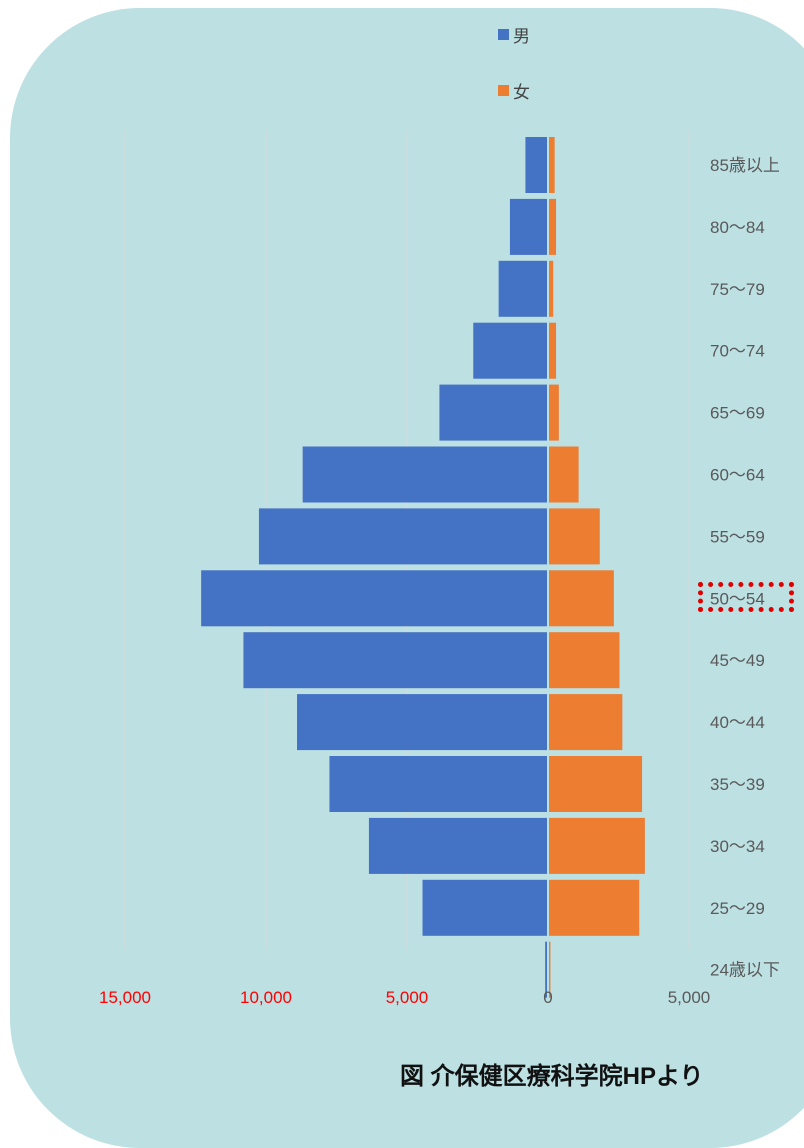 The height and width of the screenshot is (1148, 804). Describe the element at coordinates (521, 92) in the screenshot. I see `legend-label-female: 女` at that location.